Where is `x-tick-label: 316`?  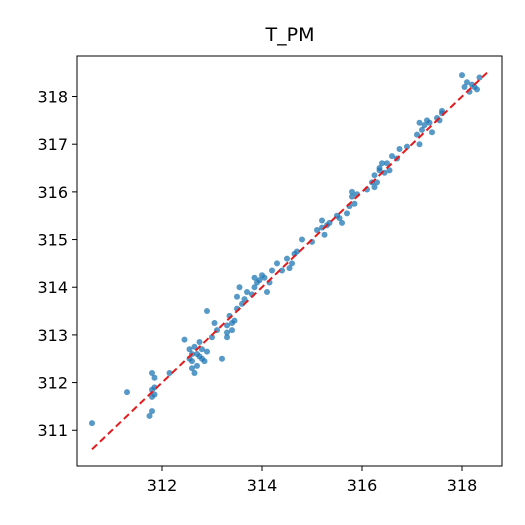 x-tick-label: 316 is located at coordinates (362, 485).